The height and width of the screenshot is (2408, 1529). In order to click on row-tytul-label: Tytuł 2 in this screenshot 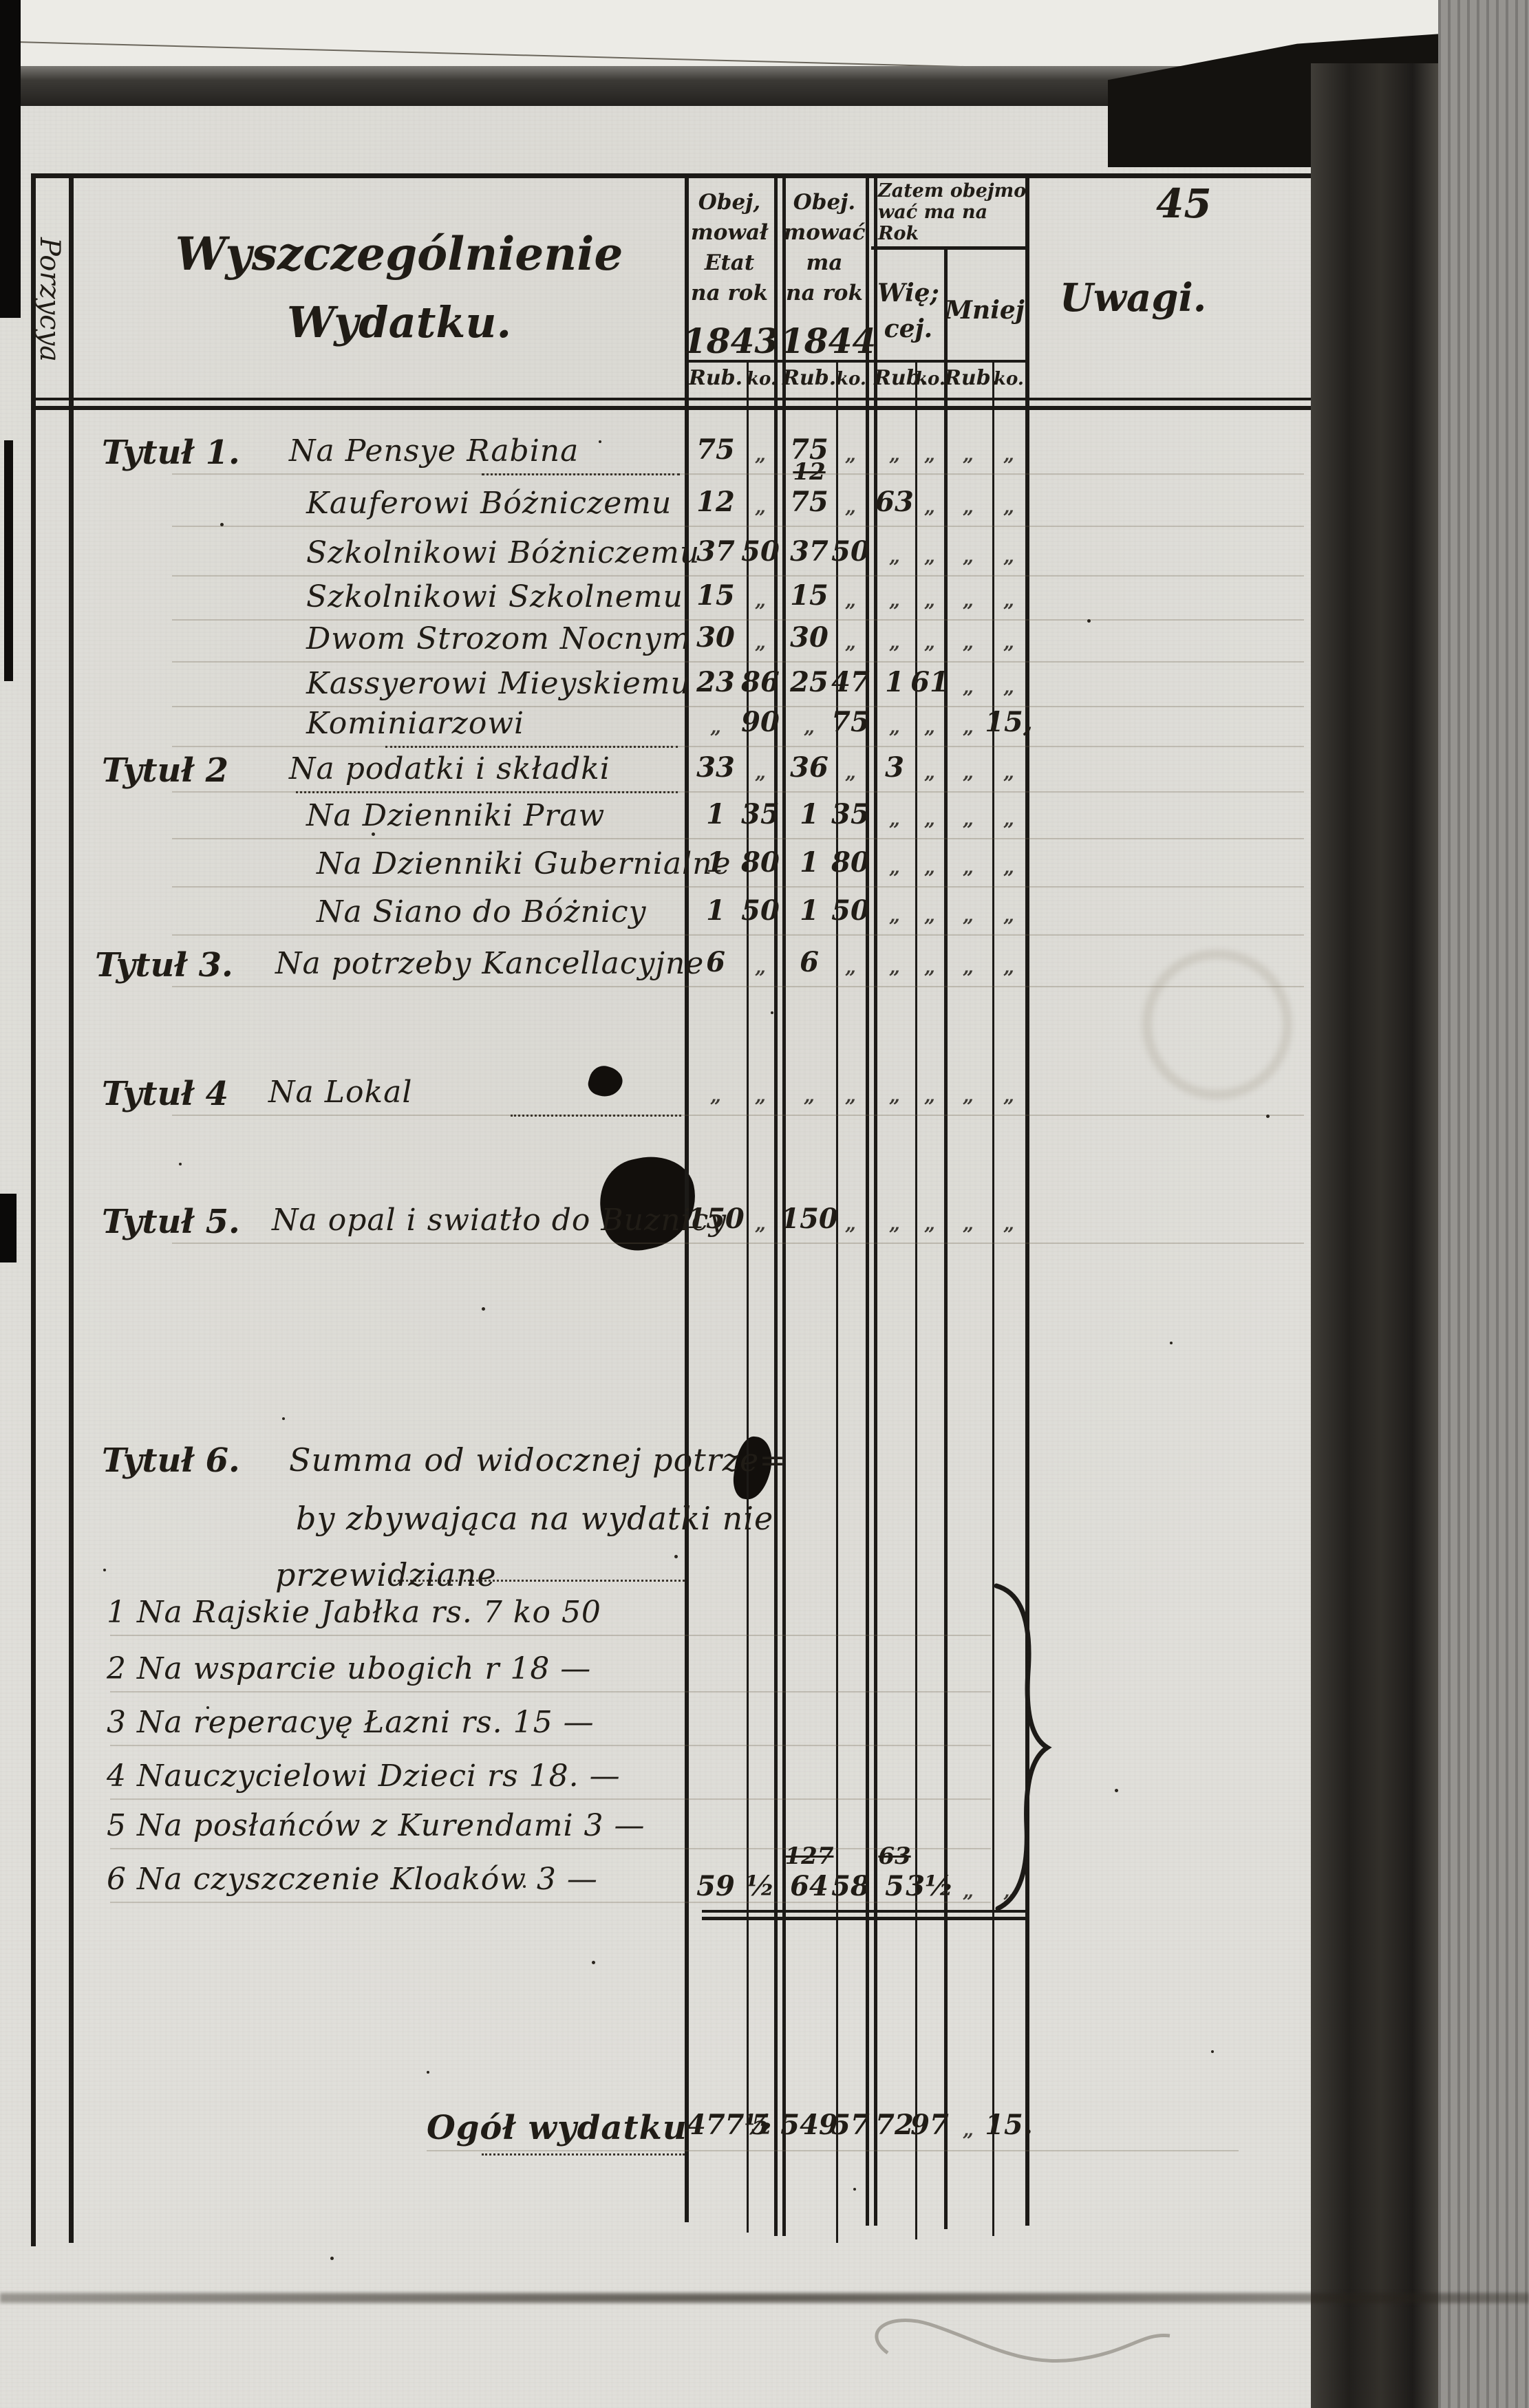, I will do `click(165, 770)`.